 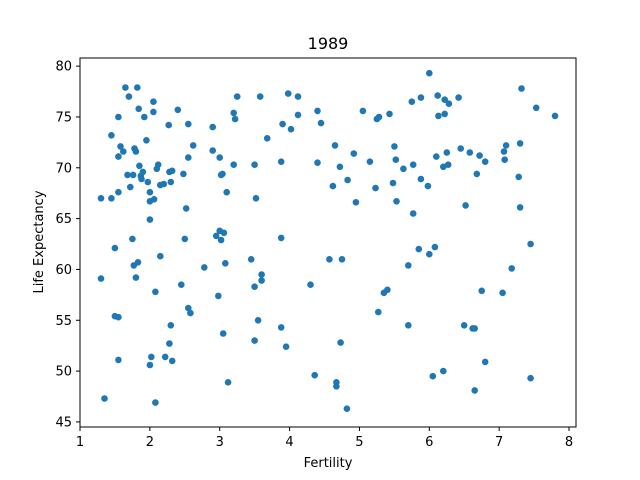 What do you see at coordinates (63, 168) in the screenshot?
I see `y-tick-label: 70` at bounding box center [63, 168].